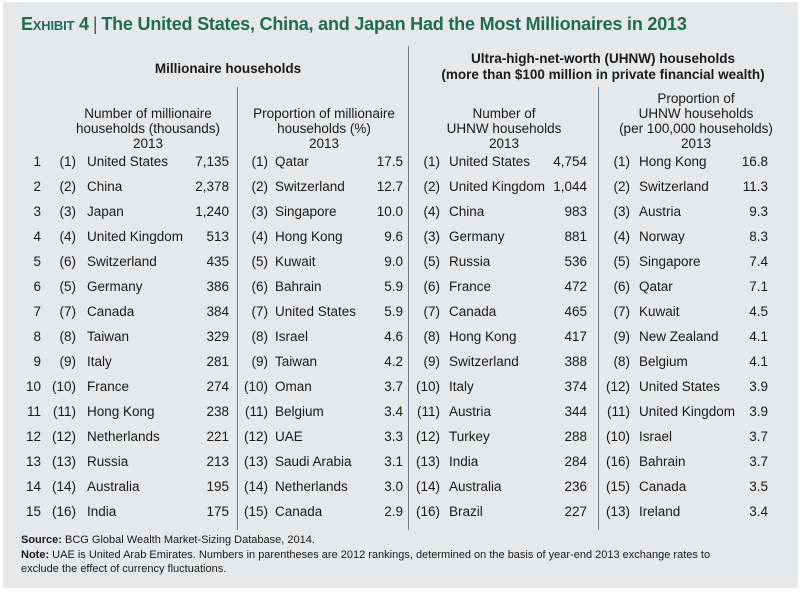 This screenshot has height=593, width=803. What do you see at coordinates (575, 461) in the screenshot?
I see `value: 284` at bounding box center [575, 461].